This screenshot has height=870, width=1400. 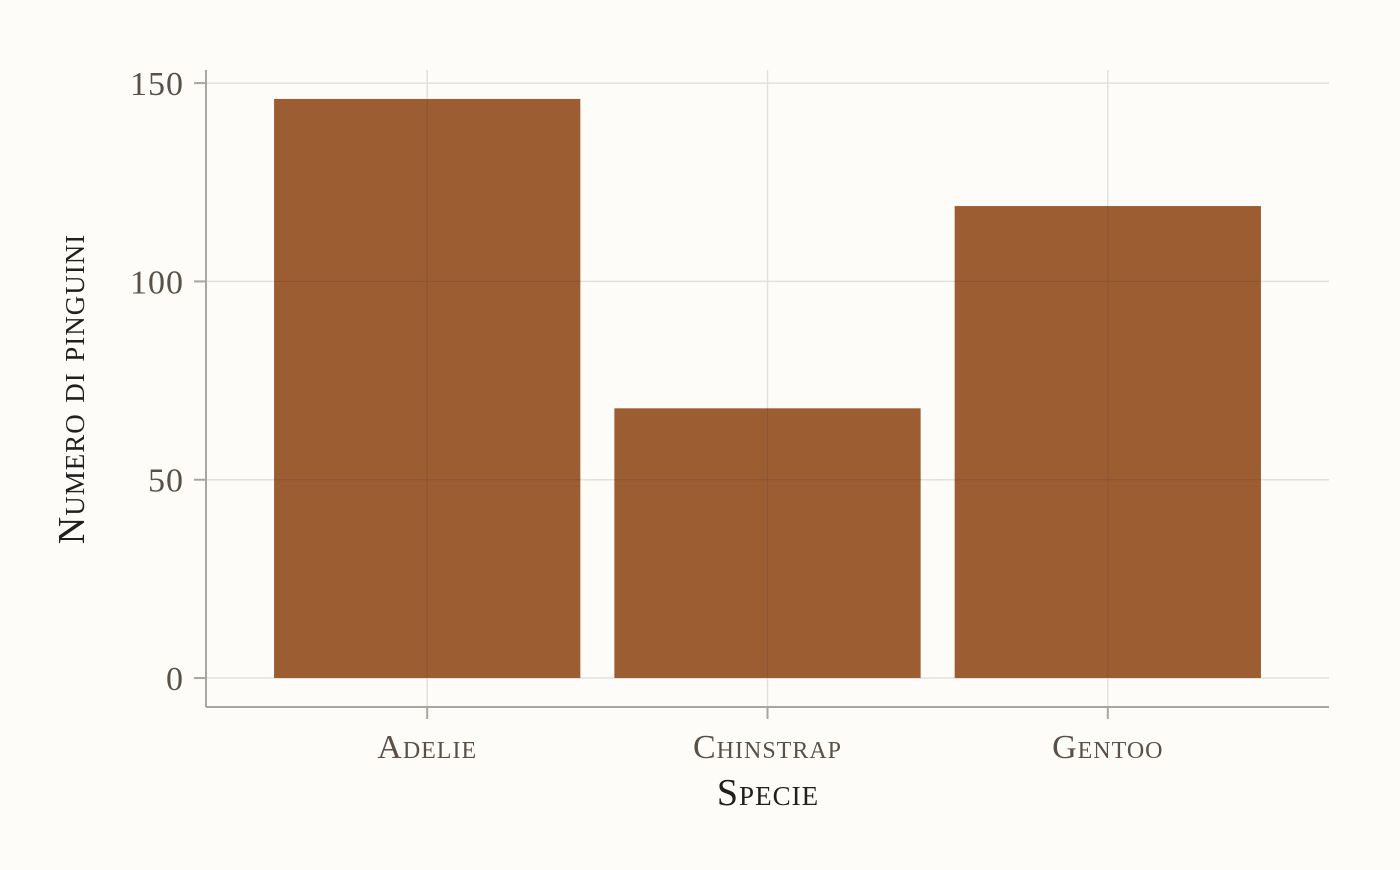 What do you see at coordinates (175, 679) in the screenshot?
I see `y-tick-label: 0` at bounding box center [175, 679].